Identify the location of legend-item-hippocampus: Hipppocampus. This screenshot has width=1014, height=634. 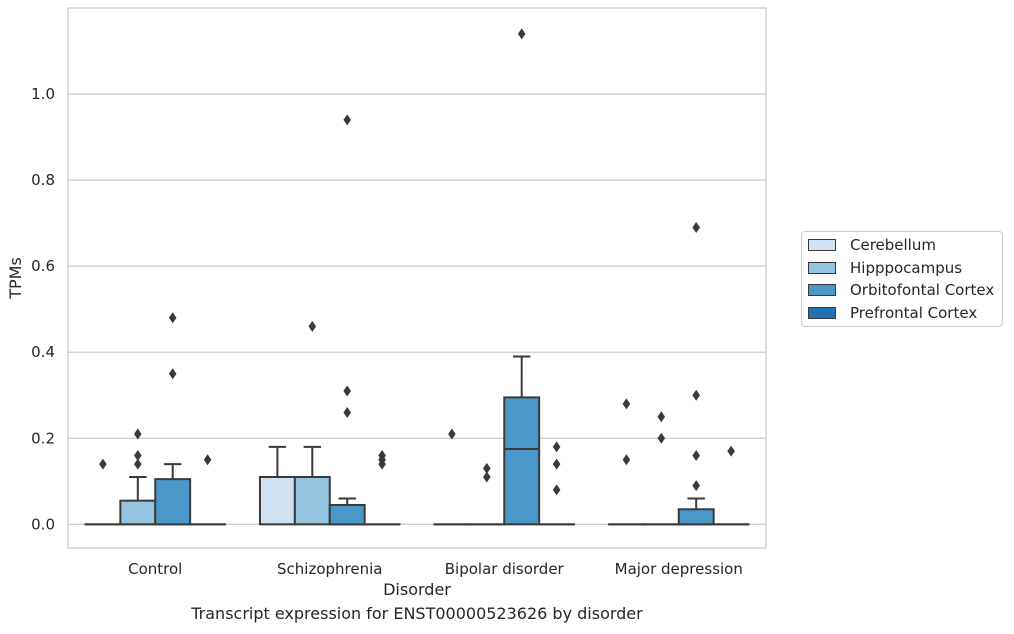
(885, 268).